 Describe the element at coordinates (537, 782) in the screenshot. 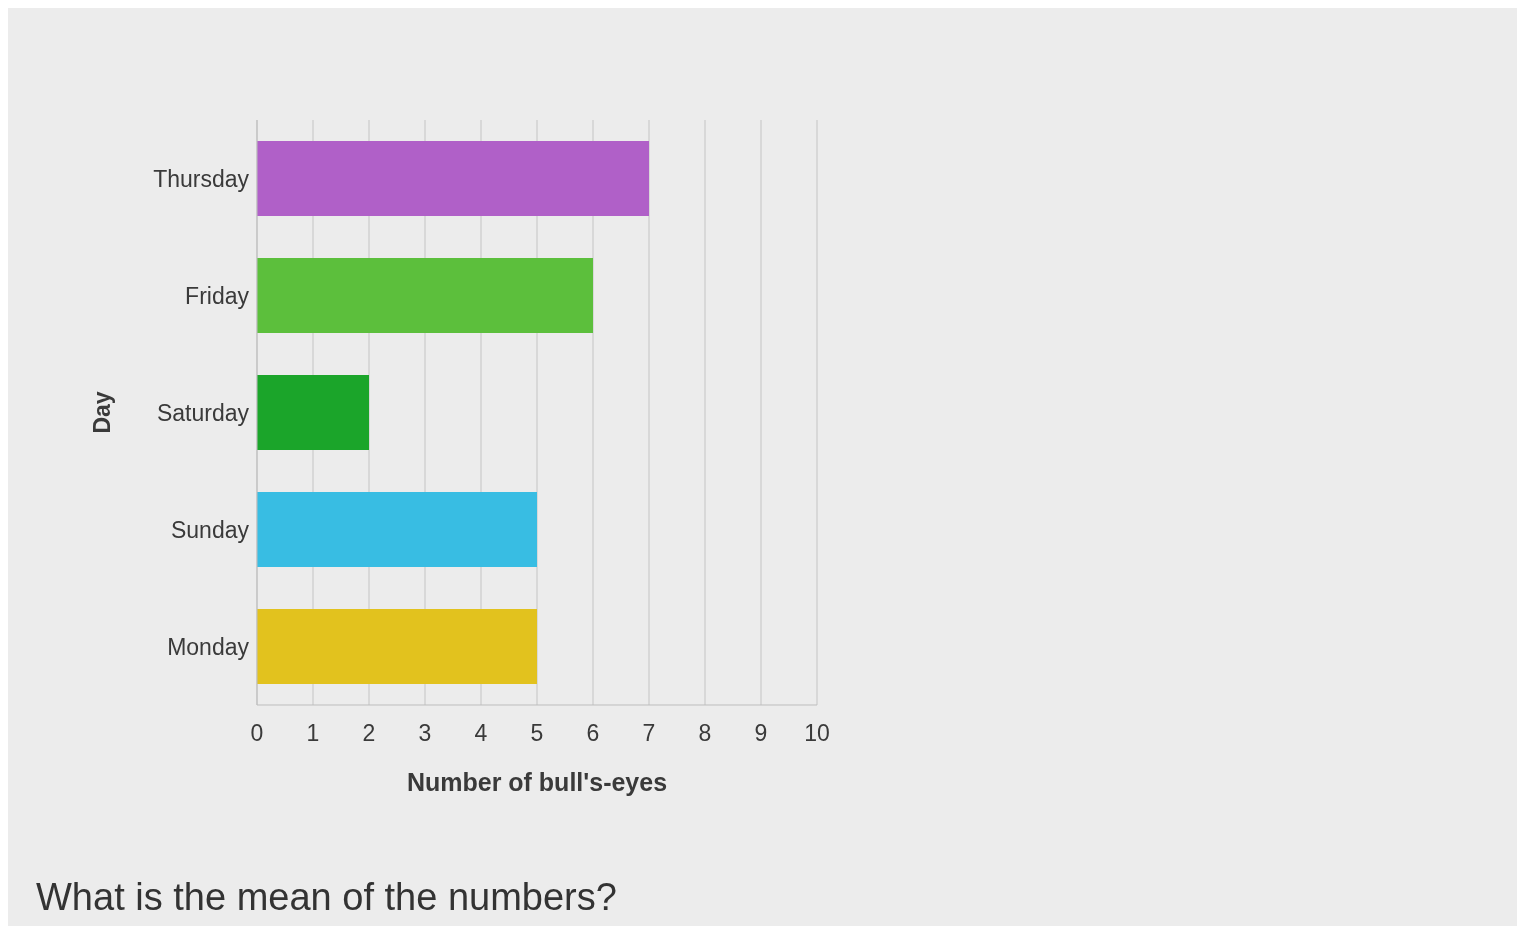

I see `x-axis-title: Number of bull's-eyes` at that location.